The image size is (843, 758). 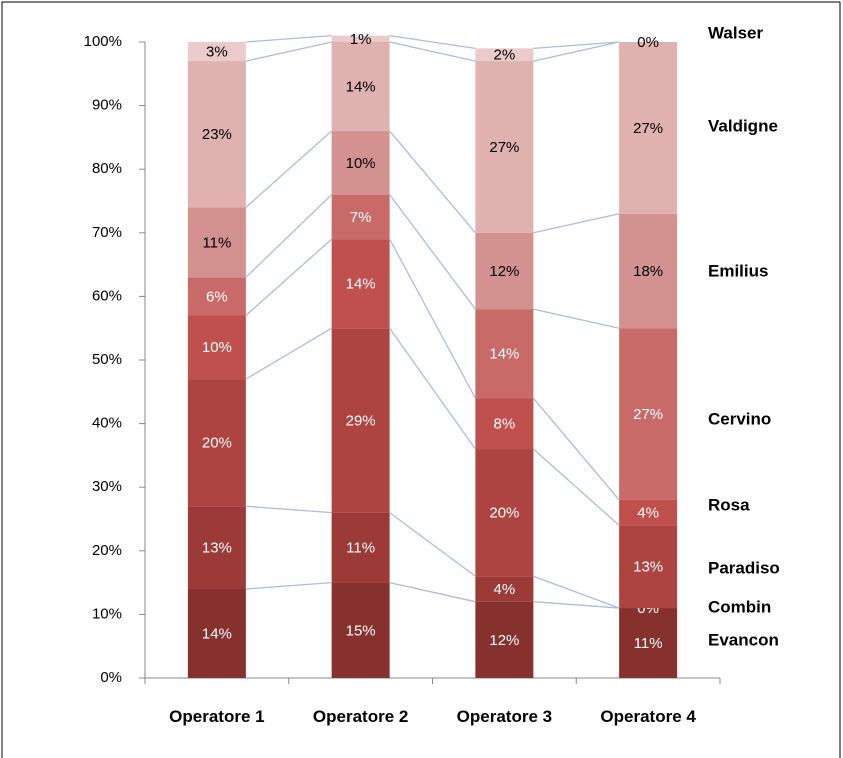 I want to click on data-label: 23%, so click(x=217, y=134).